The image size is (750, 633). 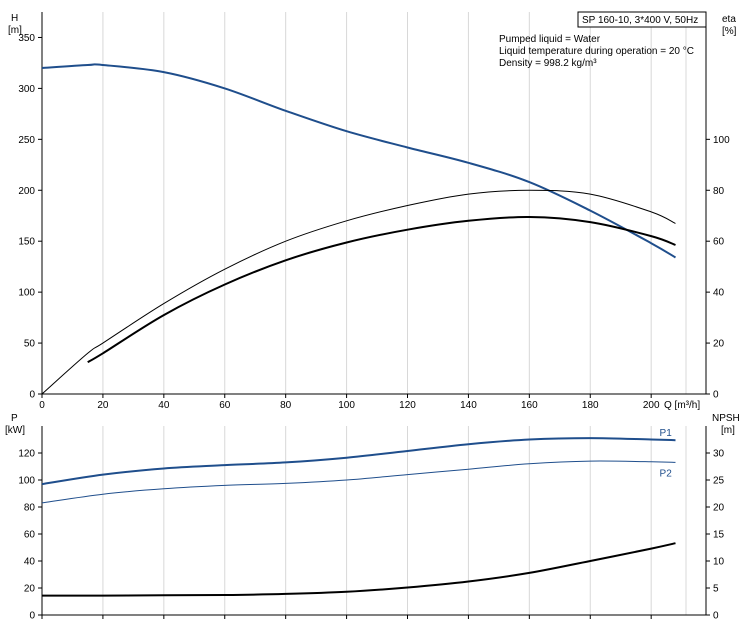 What do you see at coordinates (14, 418) in the screenshot?
I see `power-axis-title: P` at bounding box center [14, 418].